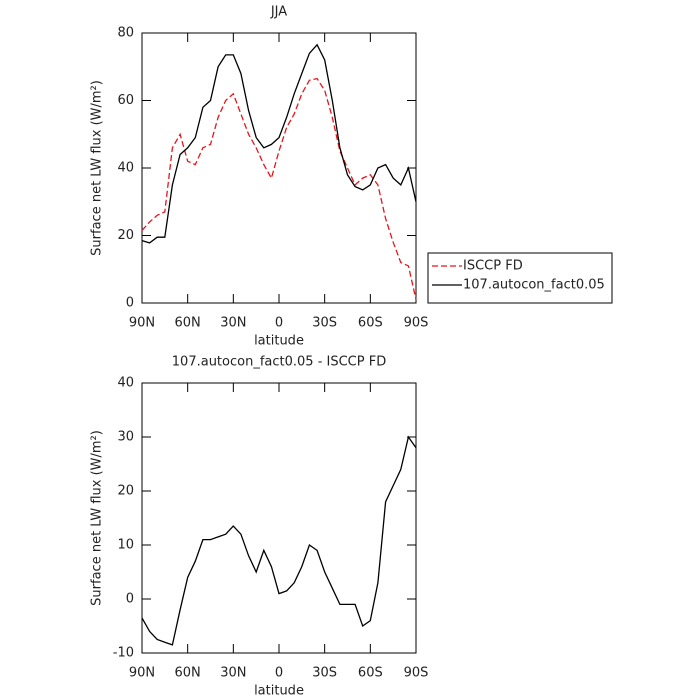  Describe the element at coordinates (125, 33) in the screenshot. I see `y-tick-label: 80` at that location.